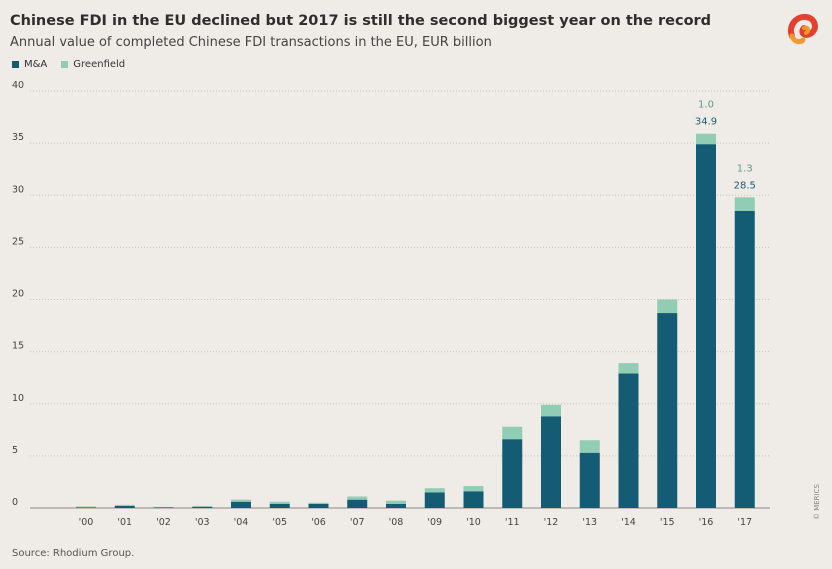 The image size is (832, 569). Describe the element at coordinates (706, 522) in the screenshot. I see `x-tick-label: '16` at that location.